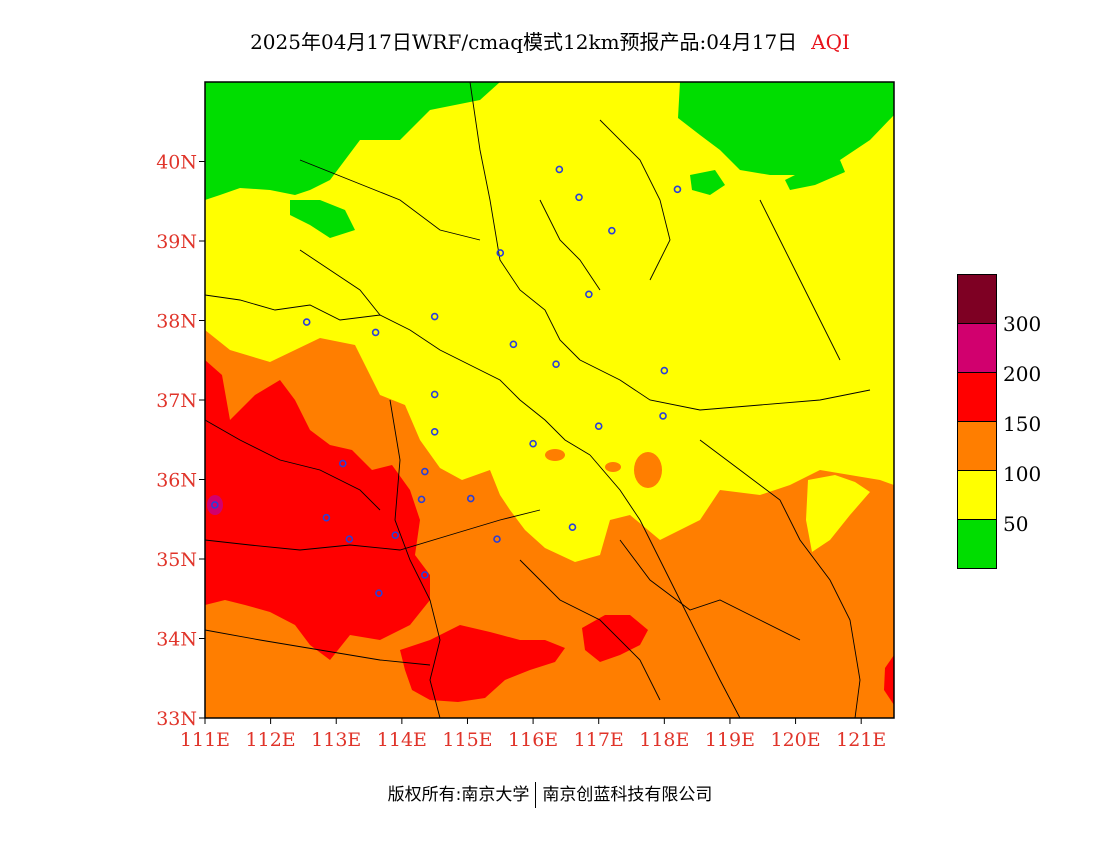 This screenshot has height=850, width=1100. What do you see at coordinates (317, 510) in the screenshot?
I see `aqi-red-zone-west` at bounding box center [317, 510].